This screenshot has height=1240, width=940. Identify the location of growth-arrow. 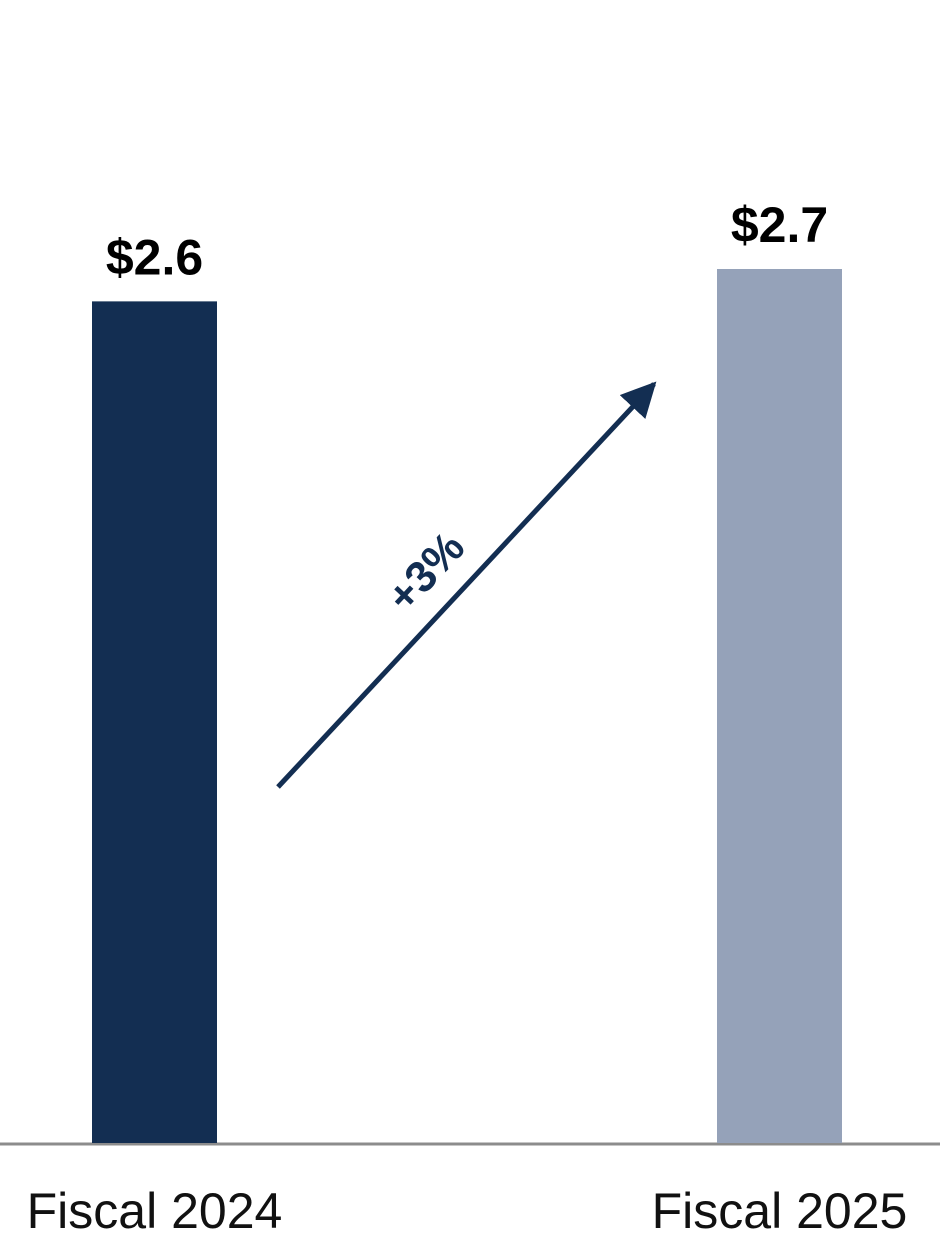
(466, 585).